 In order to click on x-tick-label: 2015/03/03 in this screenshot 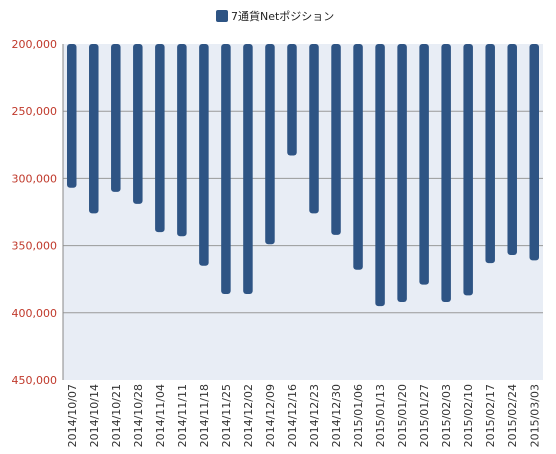, I will do `click(534, 415)`.